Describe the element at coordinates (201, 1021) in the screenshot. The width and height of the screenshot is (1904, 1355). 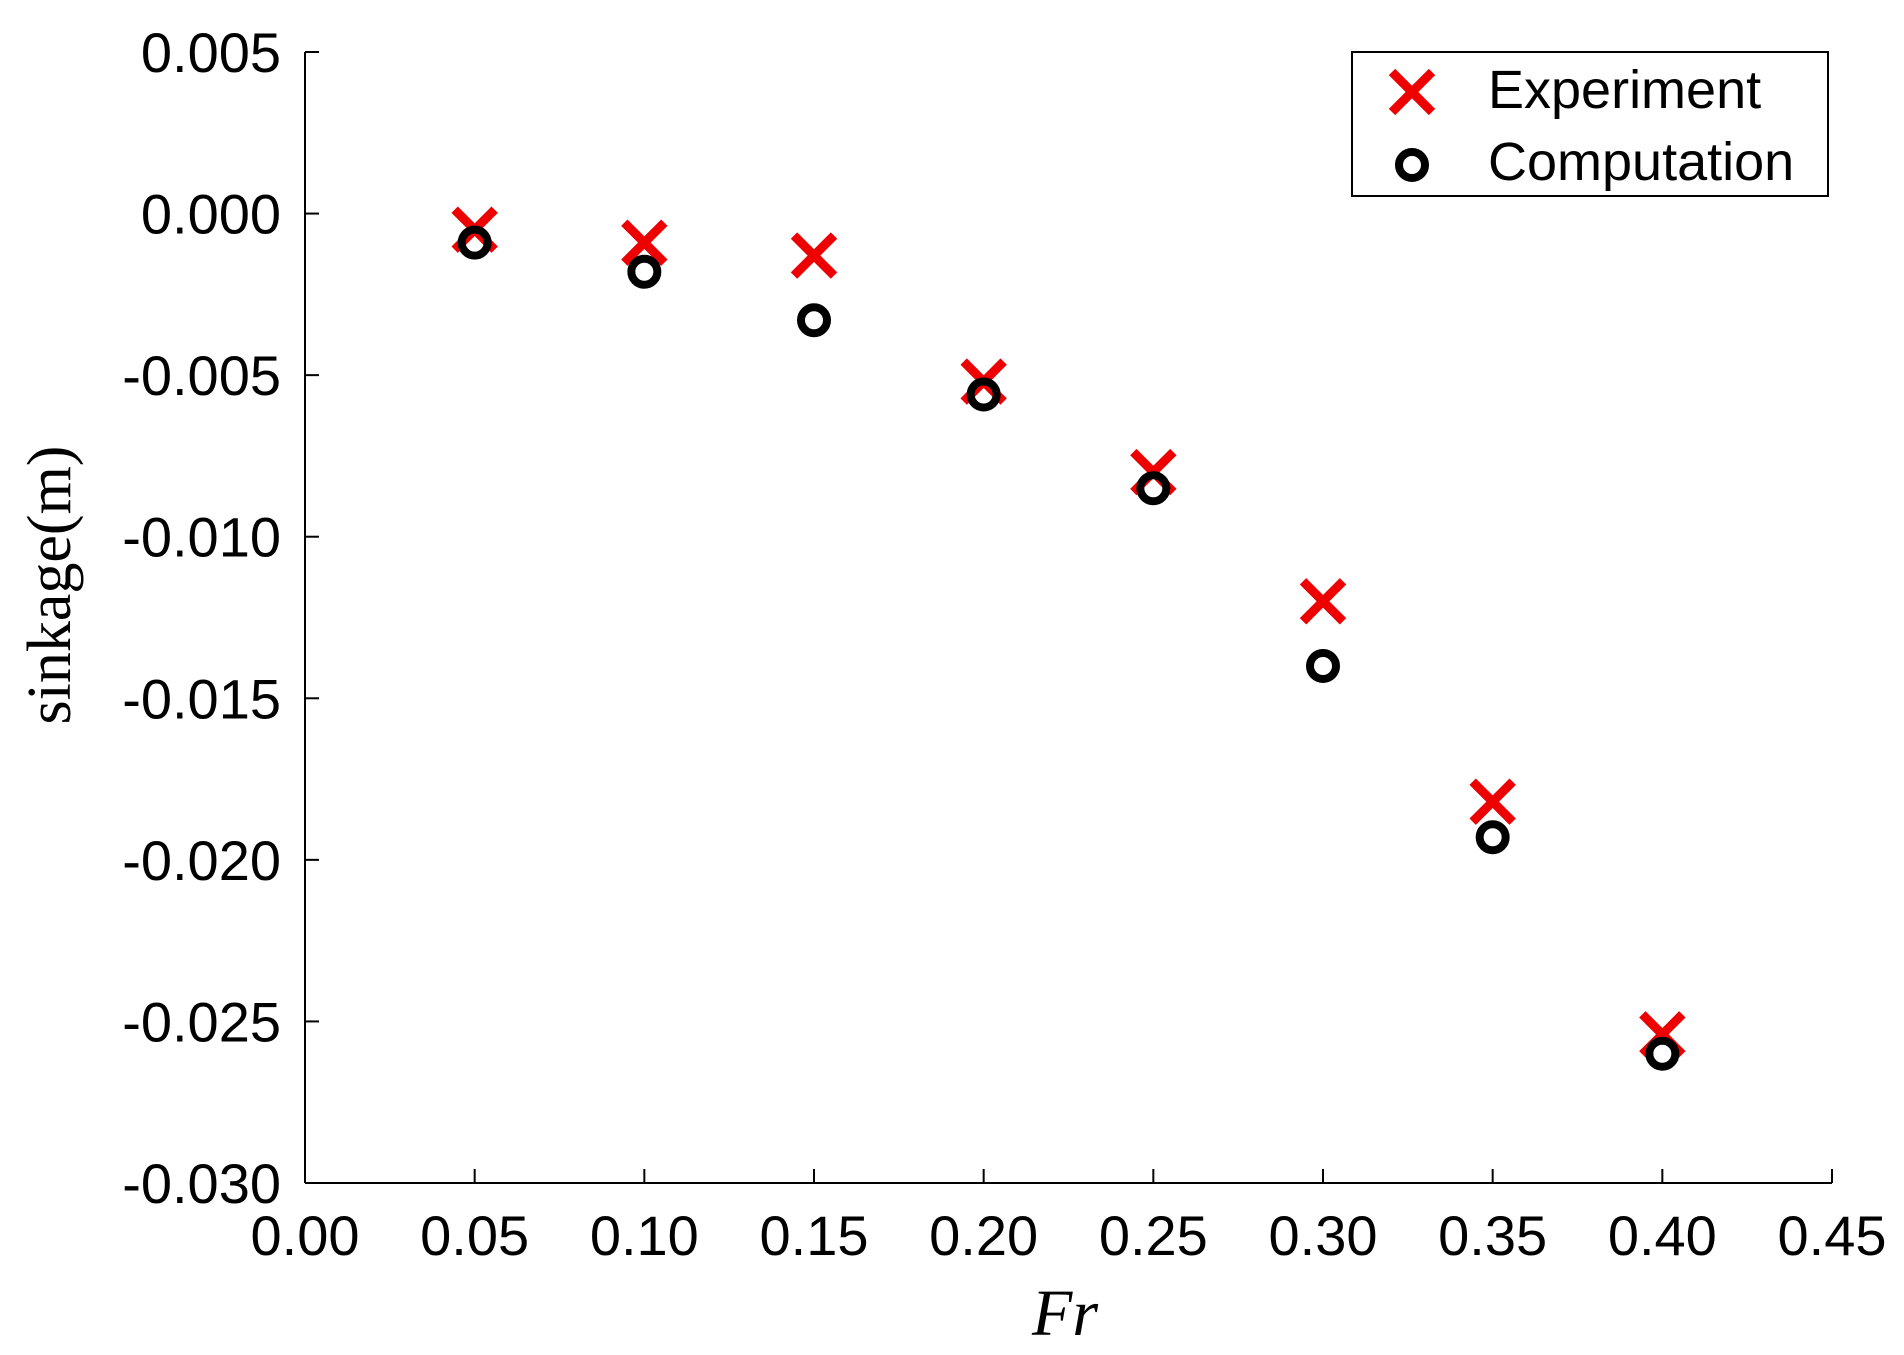
I see `y-tick-label: -0.025` at that location.